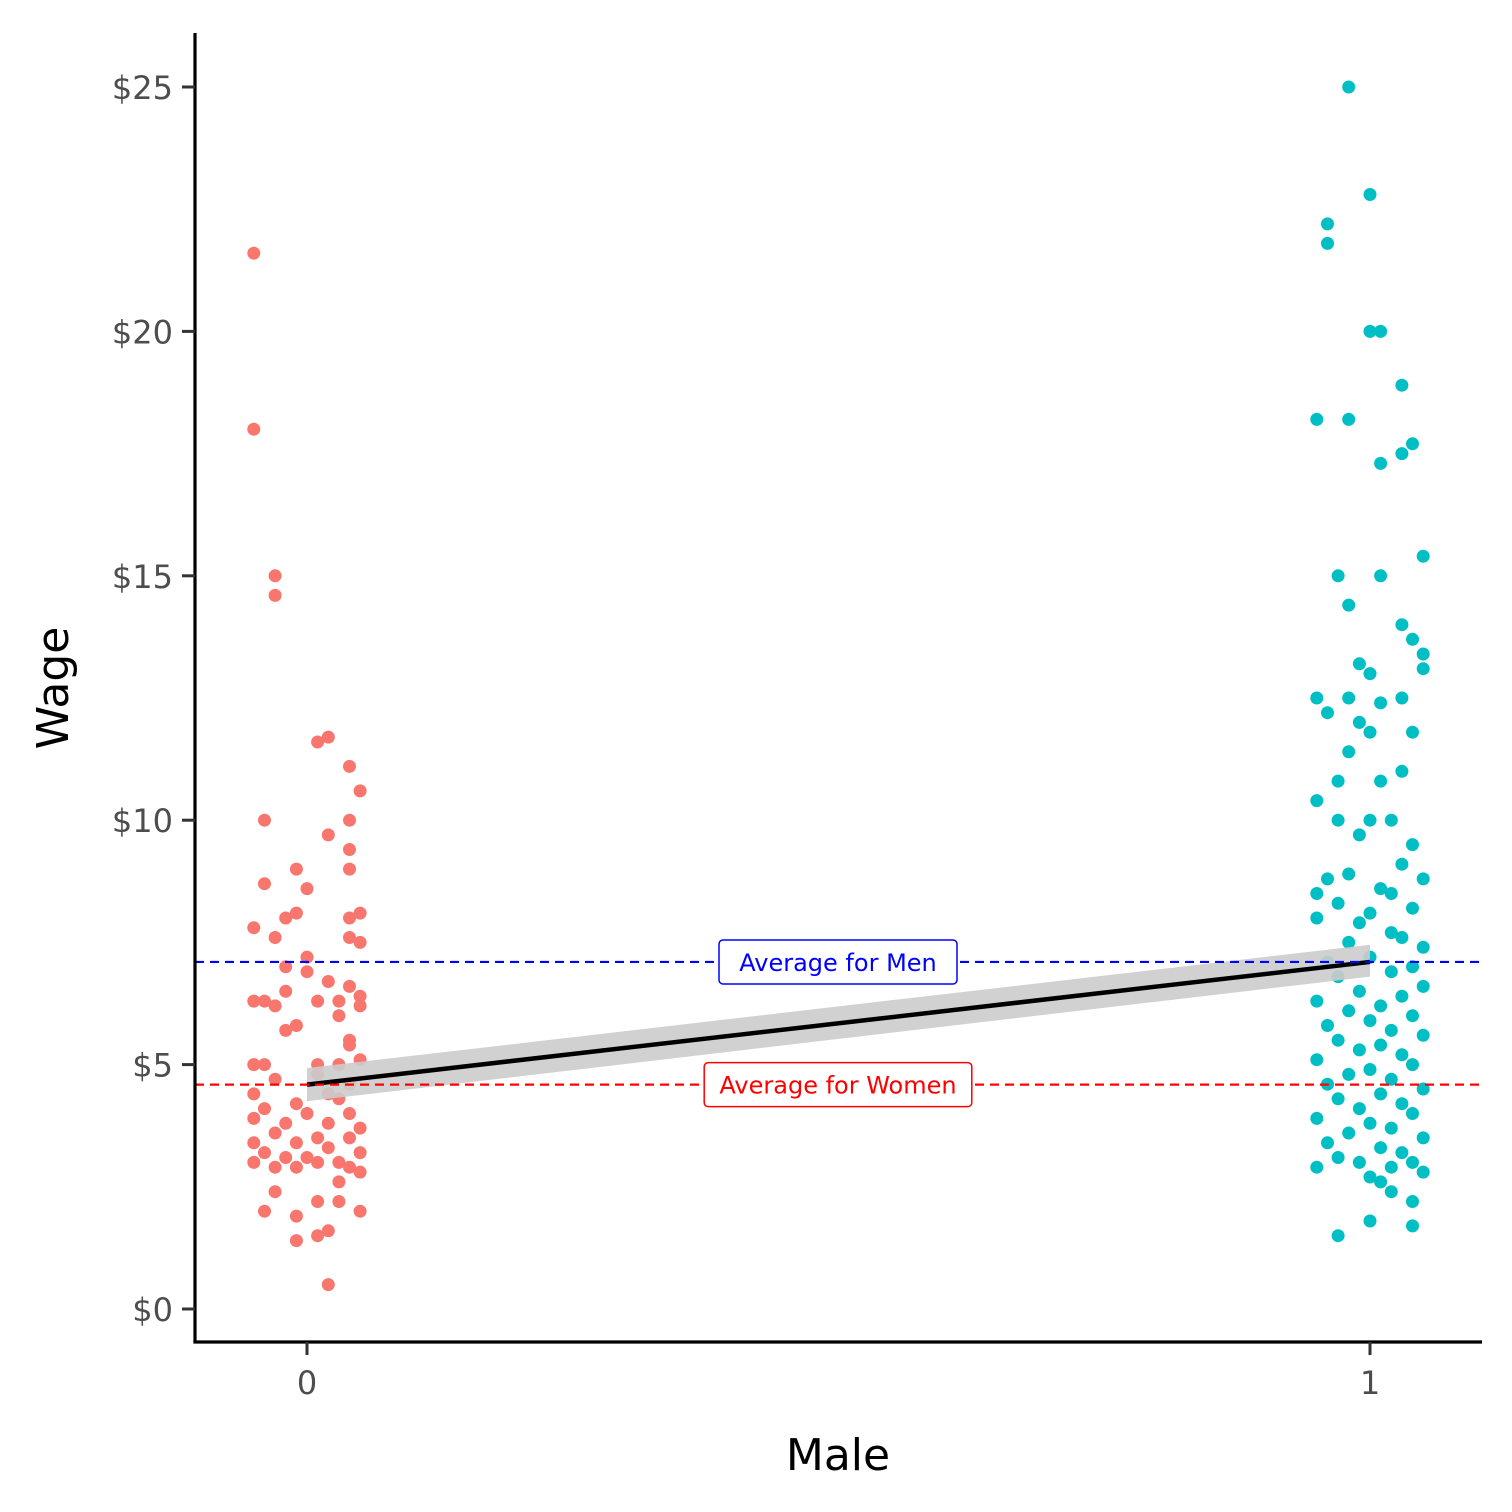 The height and width of the screenshot is (1512, 1512). Describe the element at coordinates (1370, 1383) in the screenshot. I see `x-tick-label: 1` at that location.